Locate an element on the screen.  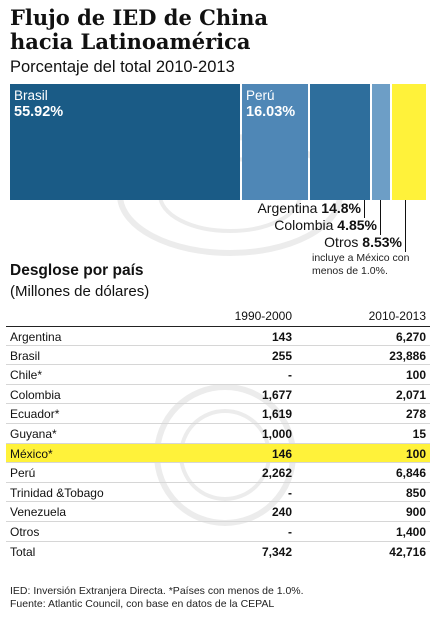
table-cell-1990-2000: 1,619 is located at coordinates (276, 414).